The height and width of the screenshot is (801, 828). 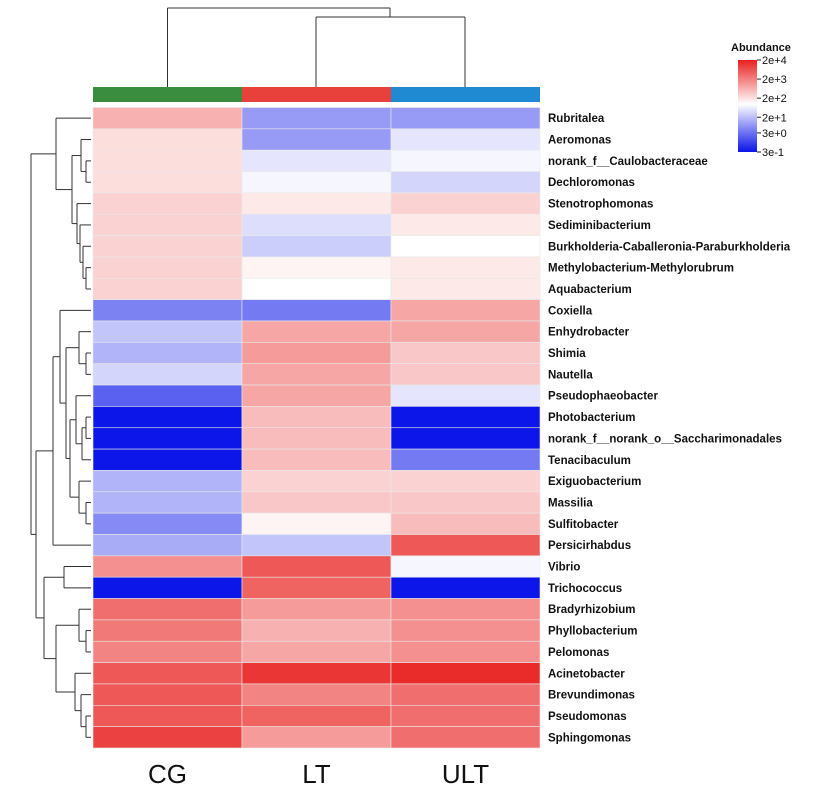 I want to click on row-label: Pseudophaeobacter, so click(x=603, y=397).